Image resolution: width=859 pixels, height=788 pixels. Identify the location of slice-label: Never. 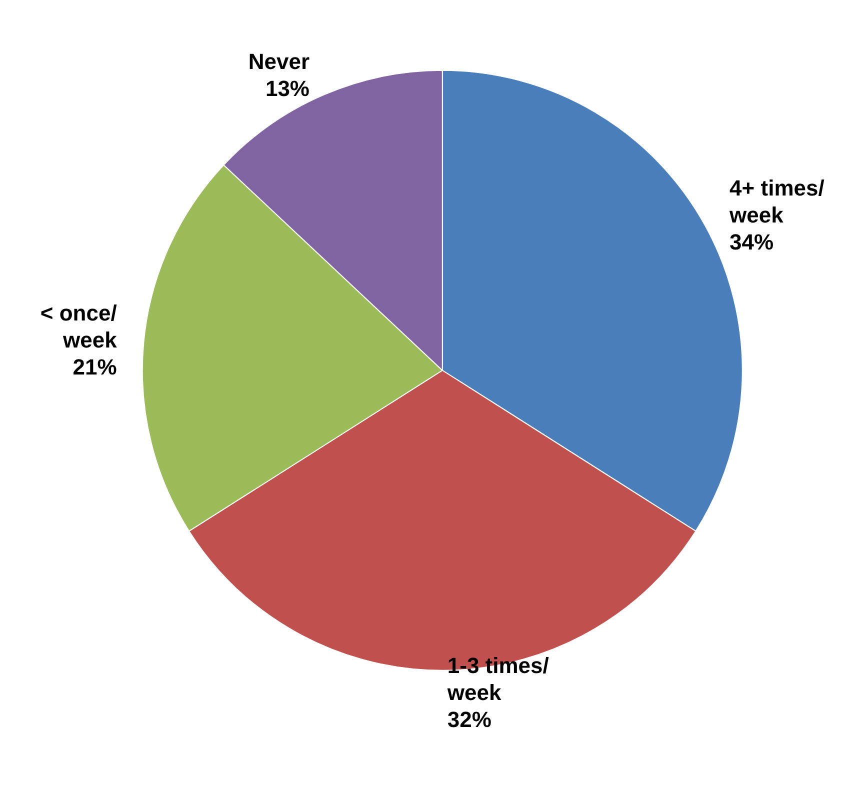
(279, 61).